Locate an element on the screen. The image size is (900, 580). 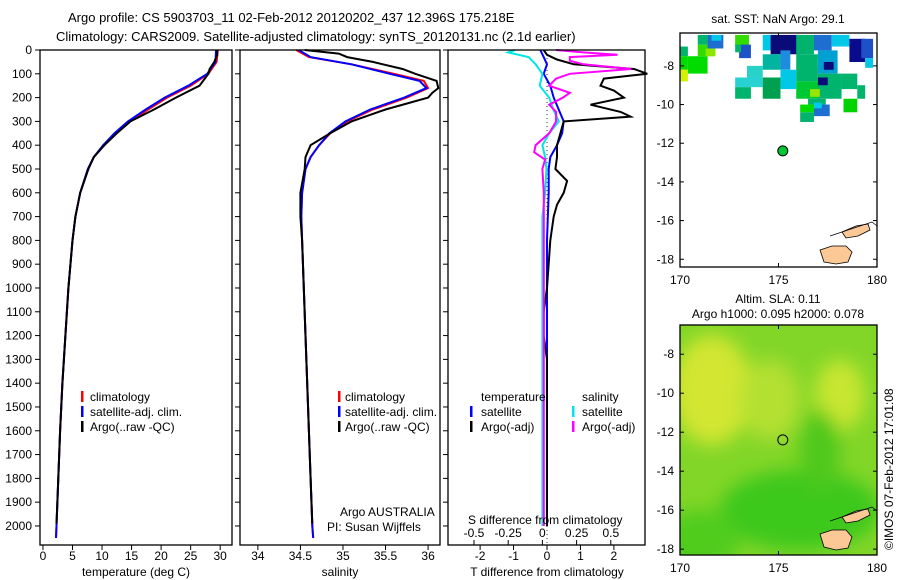
legend-header-salinity: salinity is located at coordinates (600, 397).